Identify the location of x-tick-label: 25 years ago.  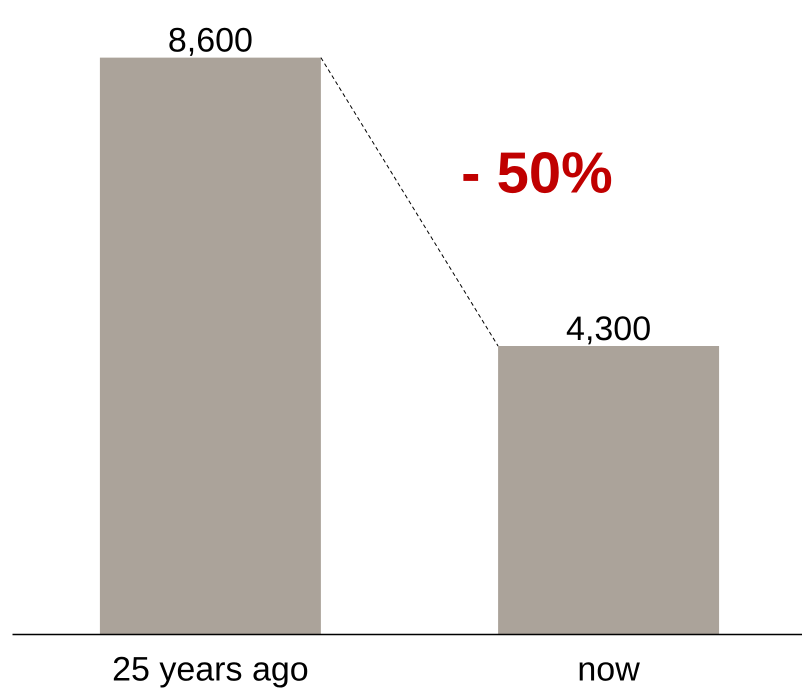
(210, 669).